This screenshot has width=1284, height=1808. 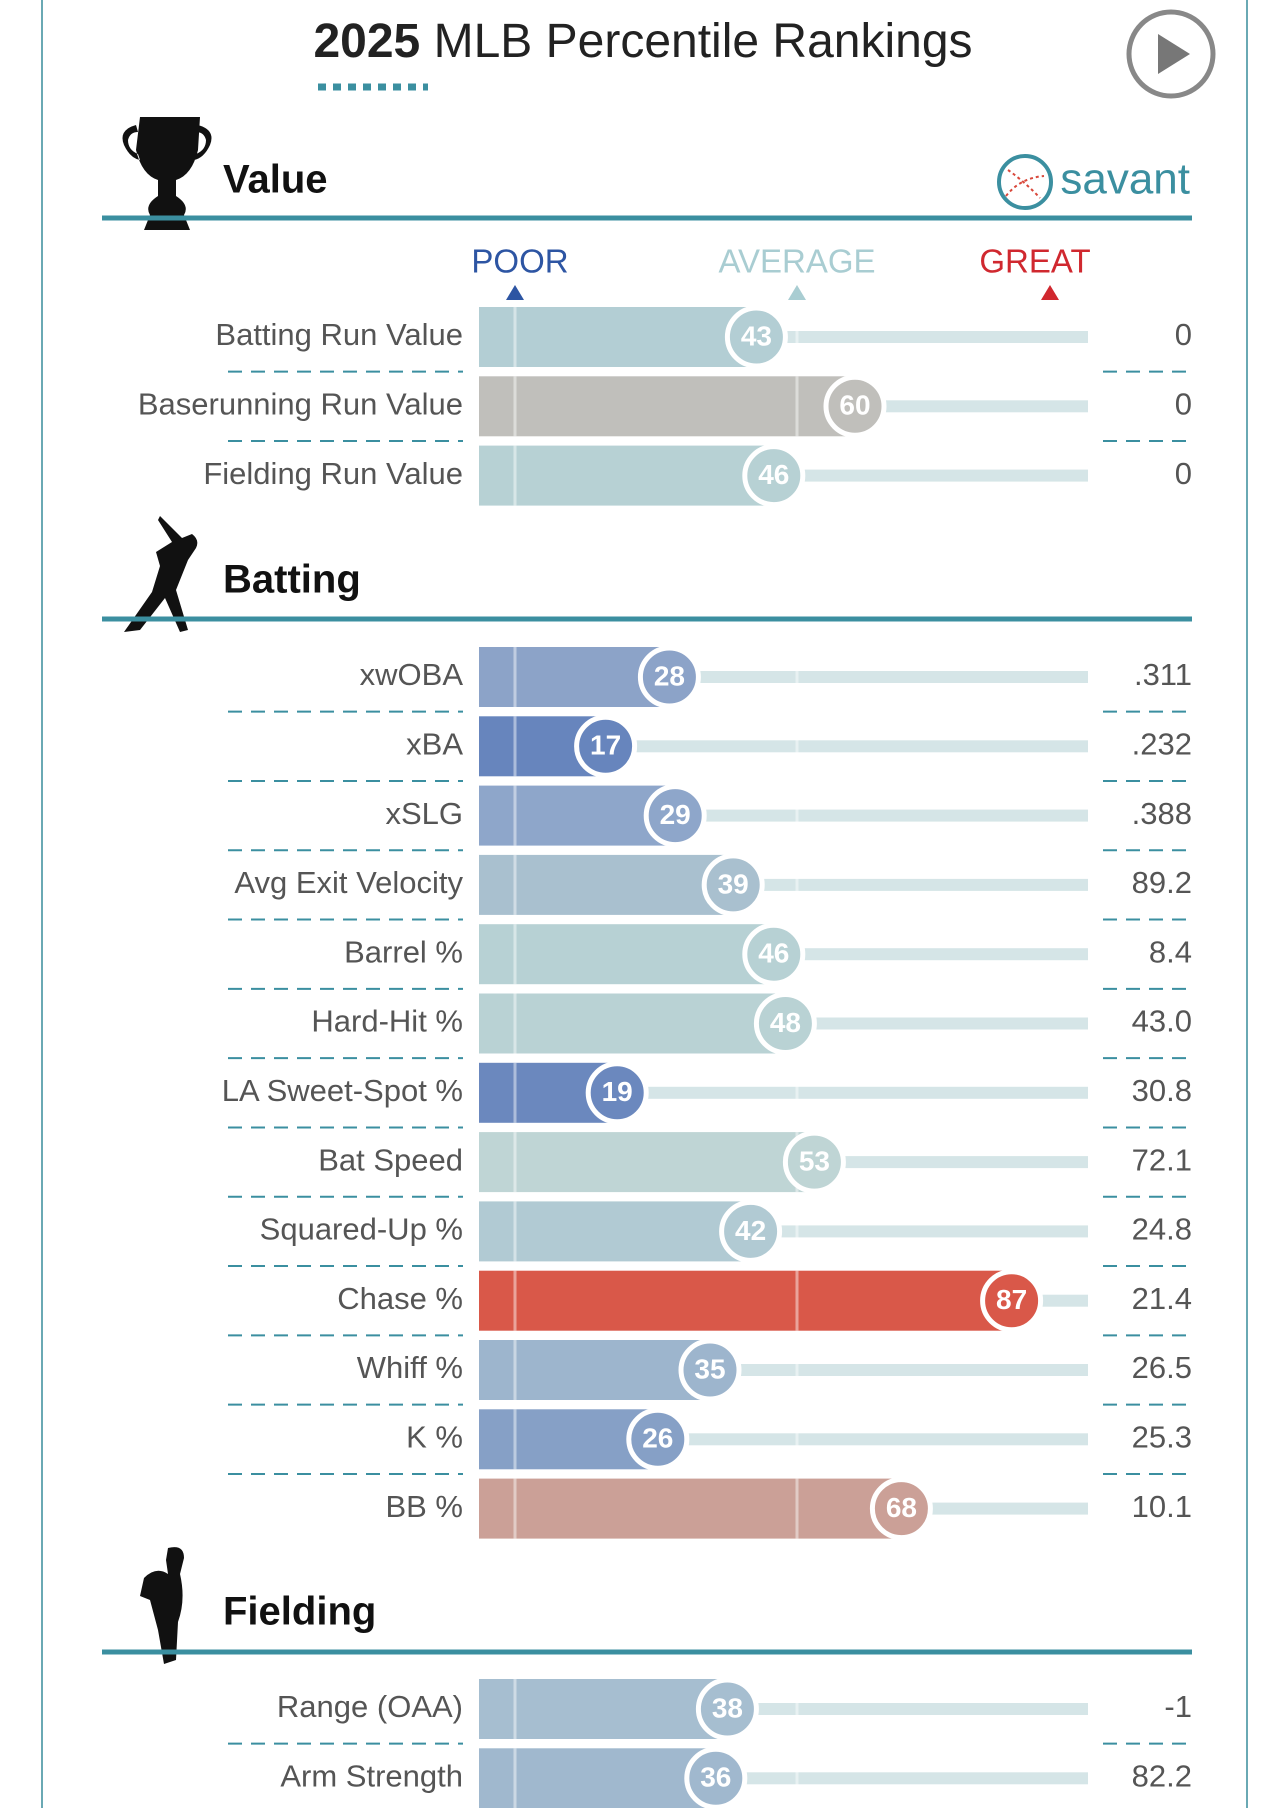 What do you see at coordinates (434, 1436) in the screenshot?
I see `metric-label: K %` at bounding box center [434, 1436].